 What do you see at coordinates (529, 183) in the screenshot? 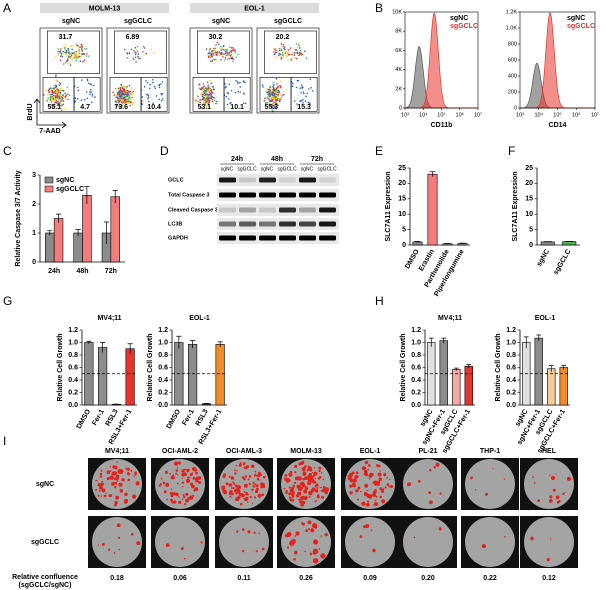
I see `y-tick-label: 20` at bounding box center [529, 183].